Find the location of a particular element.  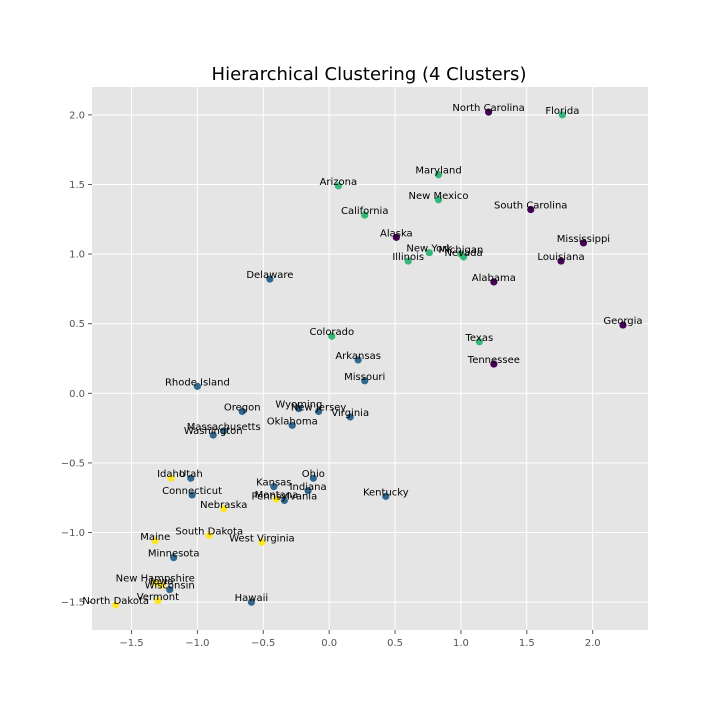

label-colorado: Colorado is located at coordinates (331, 332).